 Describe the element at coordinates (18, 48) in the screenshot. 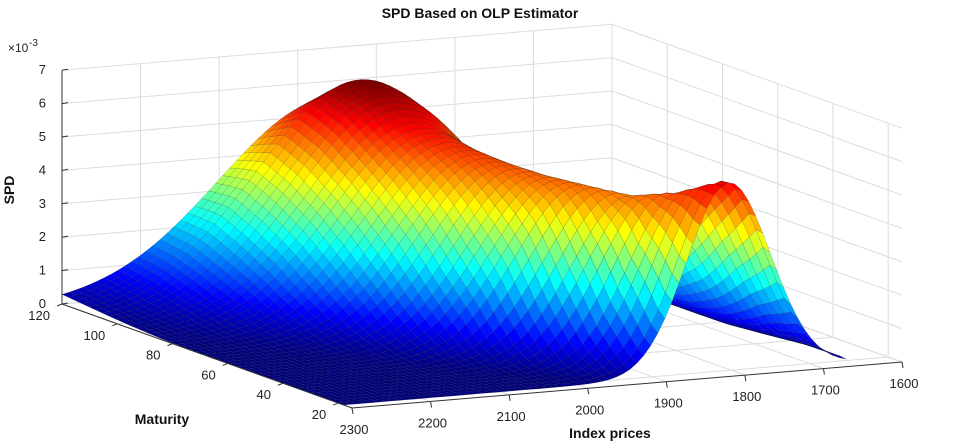

I see `z-exponent-base: ×10` at that location.